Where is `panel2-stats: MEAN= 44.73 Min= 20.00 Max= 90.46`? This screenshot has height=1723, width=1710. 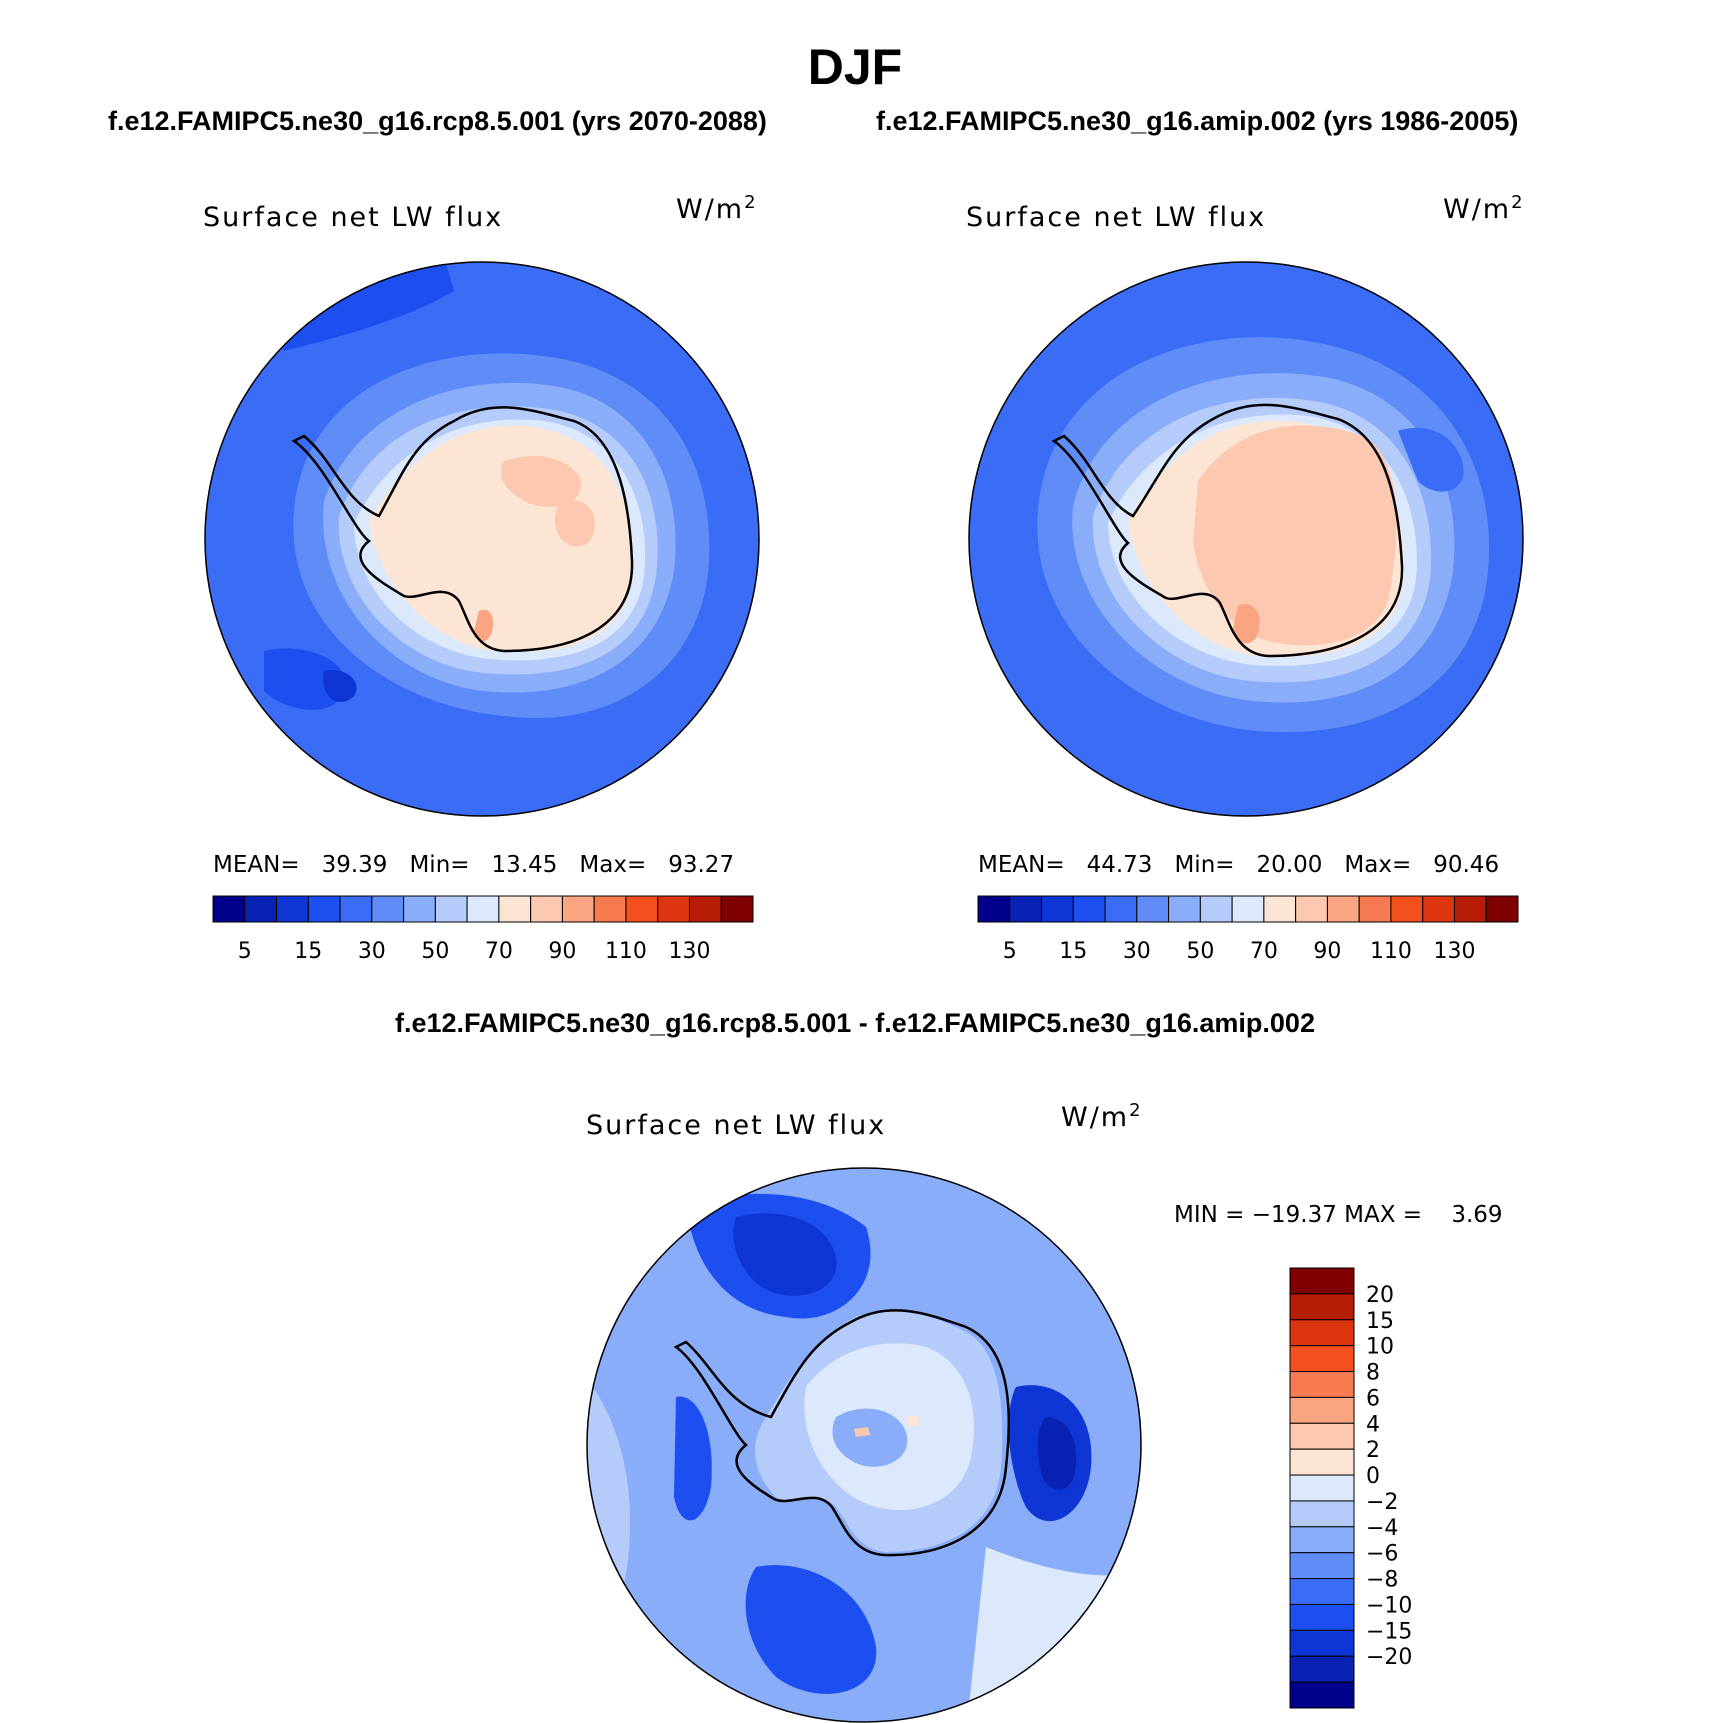
panel2-stats: MEAN= 44.73 Min= 20.00 Max= 90.46 is located at coordinates (1239, 865).